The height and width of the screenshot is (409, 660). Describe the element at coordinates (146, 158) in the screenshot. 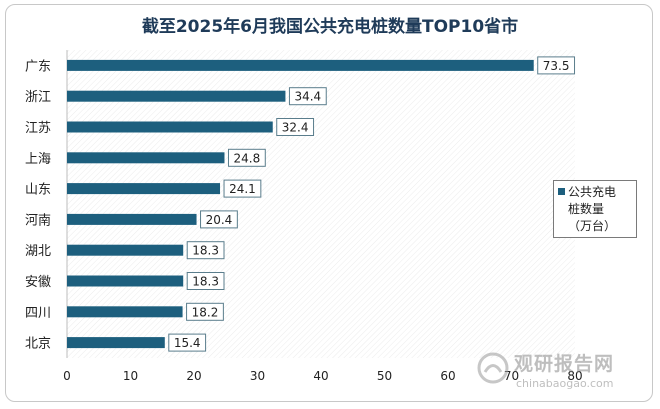

I see `bar-上海` at that location.